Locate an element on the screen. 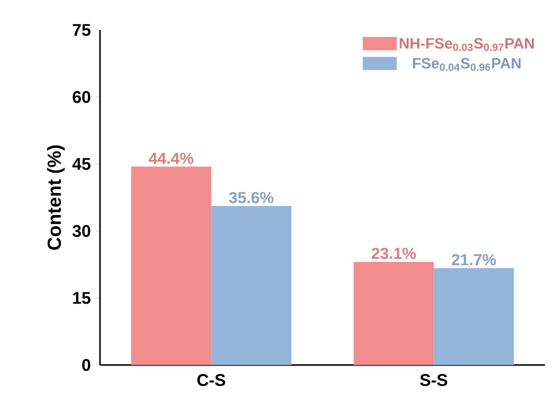 The height and width of the screenshot is (405, 560). y-tick-label: 60 is located at coordinates (81, 97).